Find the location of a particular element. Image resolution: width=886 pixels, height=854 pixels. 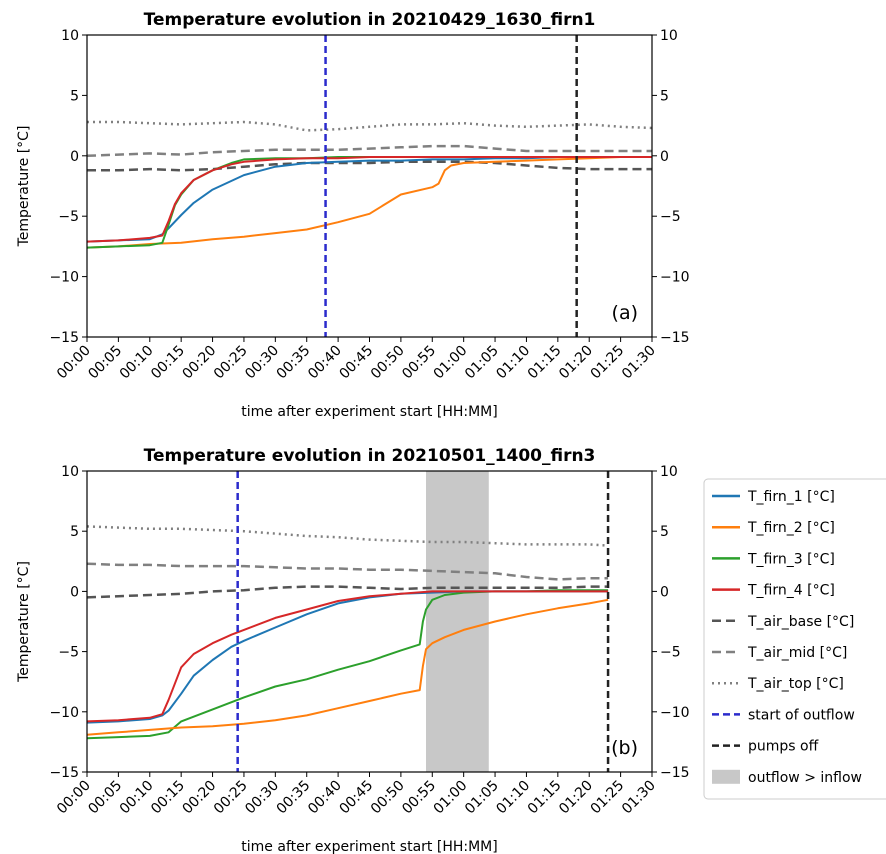

legend-entry-label: T_firn_2 [°C] is located at coordinates (791, 528).